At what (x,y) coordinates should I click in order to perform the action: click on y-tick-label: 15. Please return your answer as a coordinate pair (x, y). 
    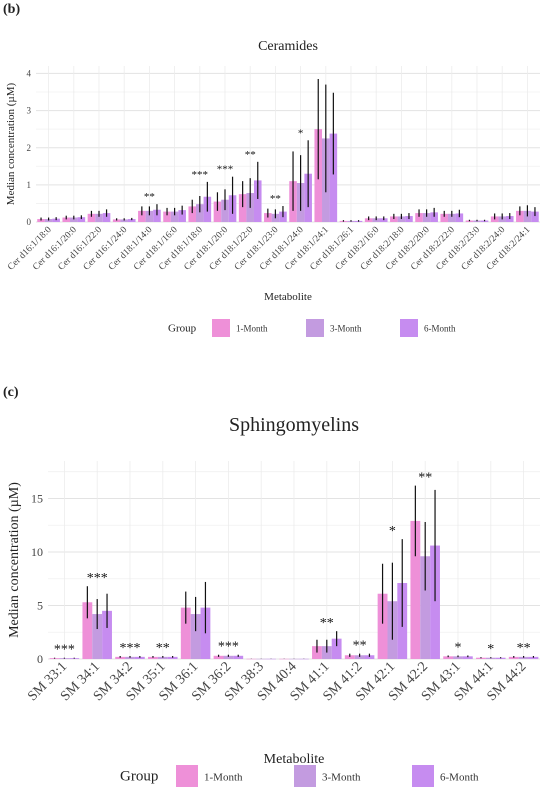
    Looking at the image, I should click on (37, 499).